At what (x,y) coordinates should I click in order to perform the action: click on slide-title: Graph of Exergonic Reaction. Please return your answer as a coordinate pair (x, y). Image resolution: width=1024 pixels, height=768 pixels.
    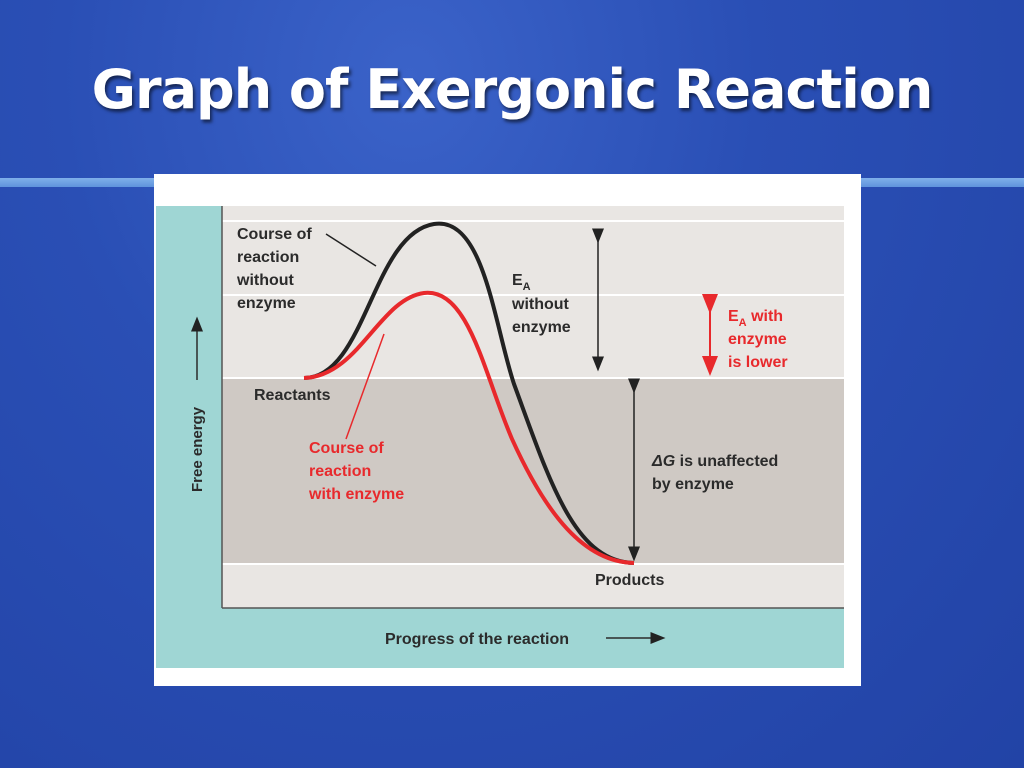
    Looking at the image, I should click on (512, 89).